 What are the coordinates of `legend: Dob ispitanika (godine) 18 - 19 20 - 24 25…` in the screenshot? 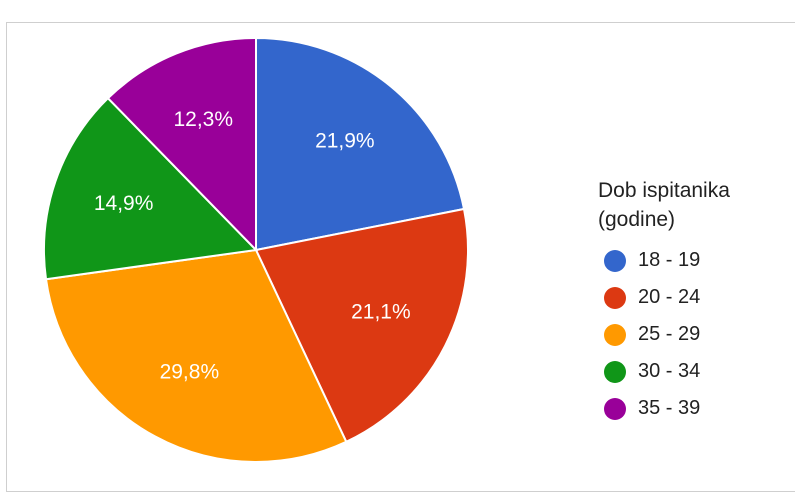 It's located at (664, 301).